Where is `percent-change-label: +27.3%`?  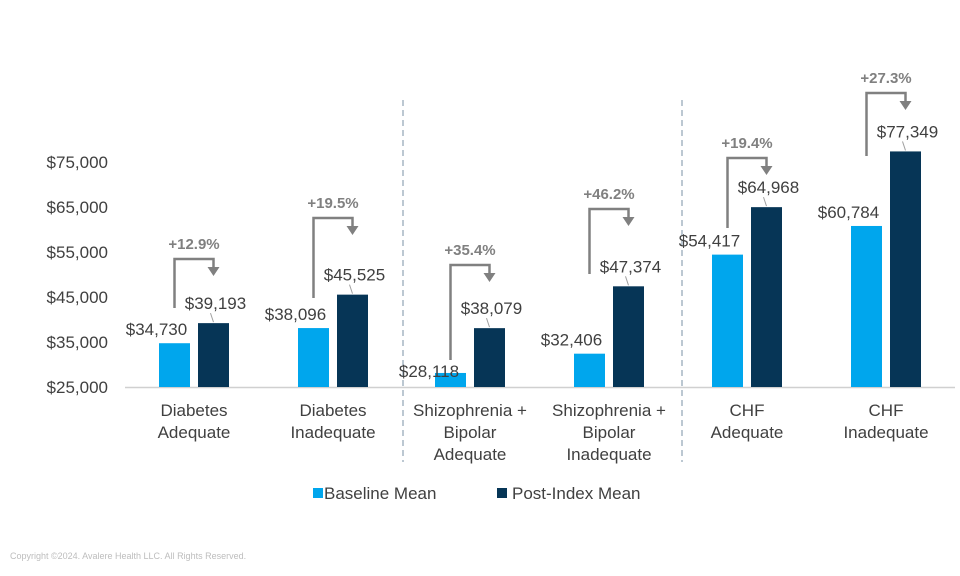 percent-change-label: +27.3% is located at coordinates (885, 78).